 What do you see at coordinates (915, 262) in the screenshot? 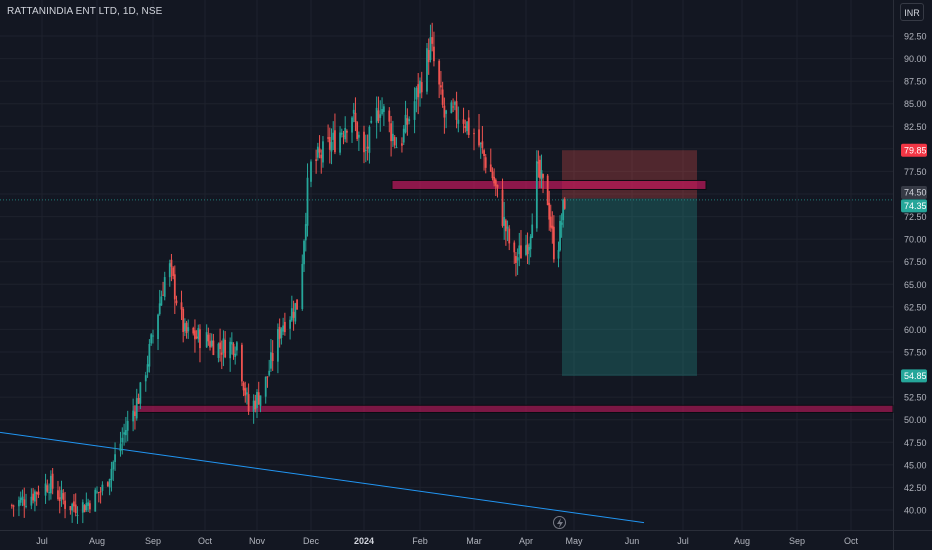
I see `price-tick-label: 67.50` at bounding box center [915, 262].